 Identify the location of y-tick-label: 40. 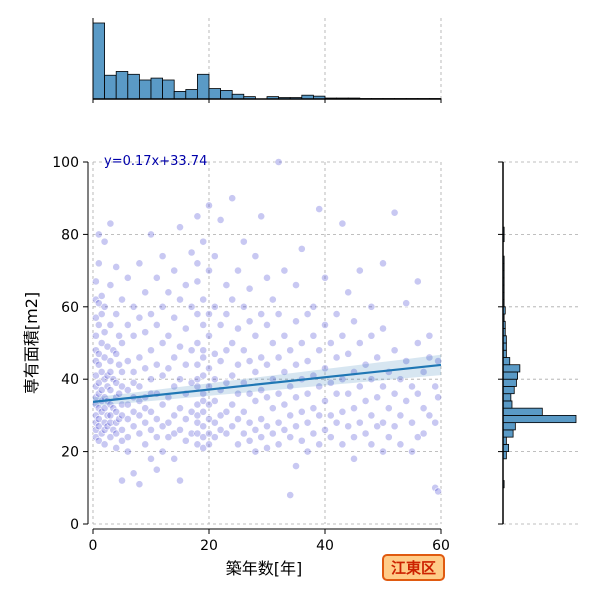
(70, 380).